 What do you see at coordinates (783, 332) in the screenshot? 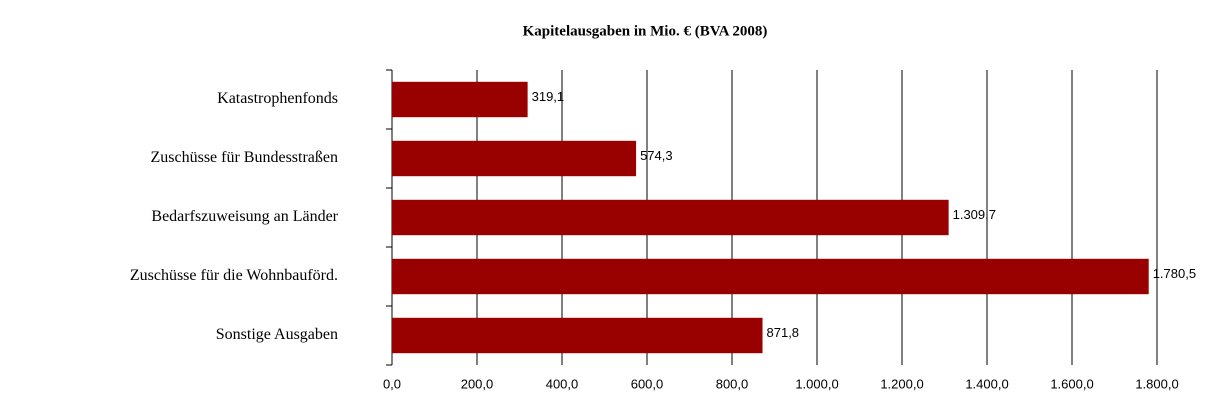
I see `value-label: 871,8` at bounding box center [783, 332].